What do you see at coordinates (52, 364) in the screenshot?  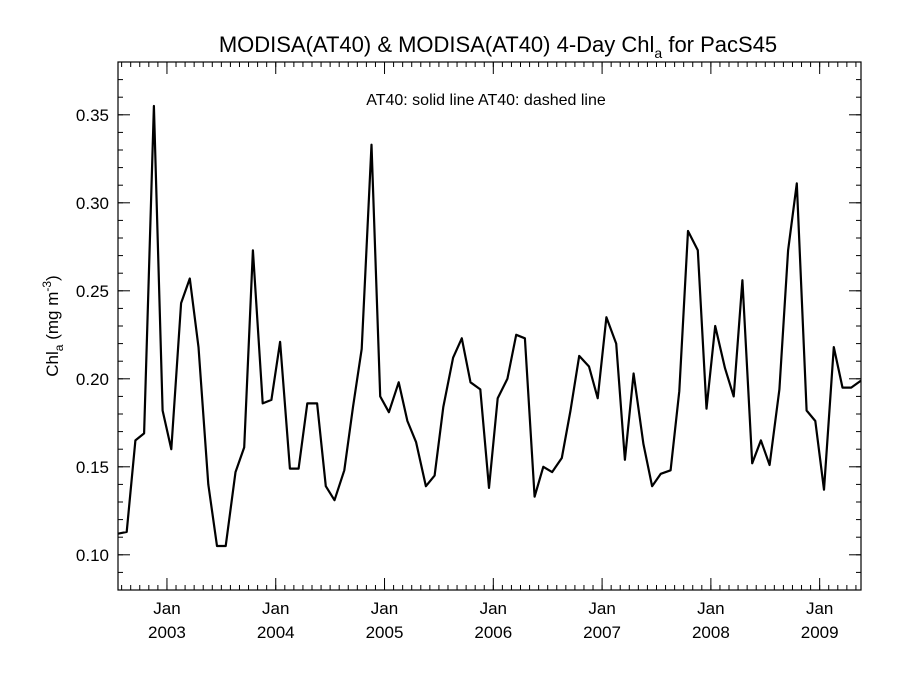 I see `y-axis-label-main: Chl` at bounding box center [52, 364].